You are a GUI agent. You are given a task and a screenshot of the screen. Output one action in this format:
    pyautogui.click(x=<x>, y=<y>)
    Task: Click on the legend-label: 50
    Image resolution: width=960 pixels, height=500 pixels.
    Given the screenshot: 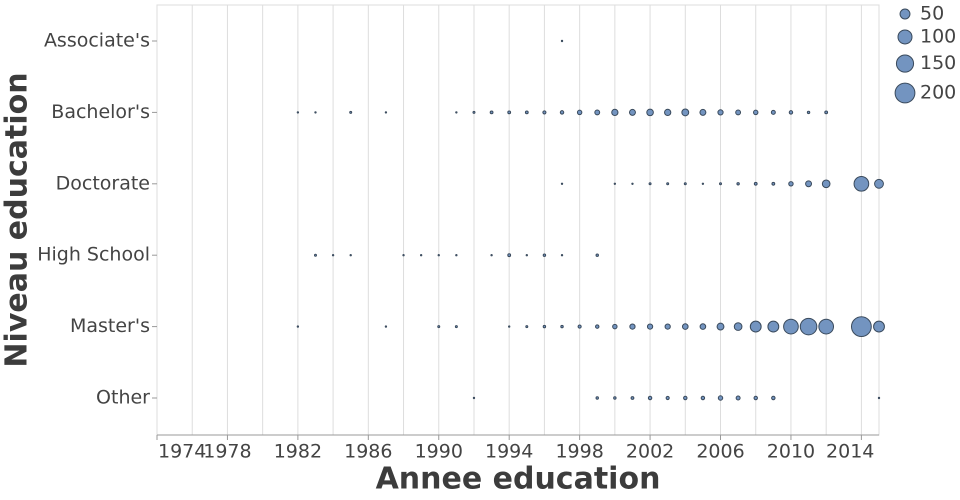 What is the action you would take?
    pyautogui.click(x=932, y=14)
    